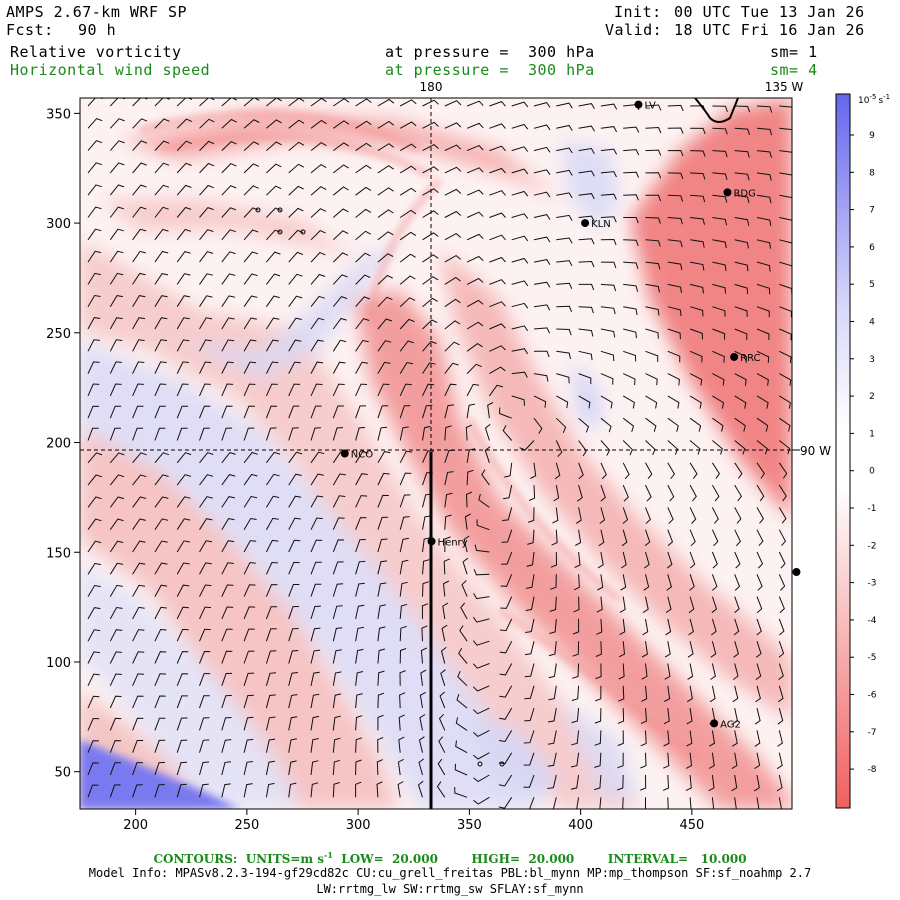 The width and height of the screenshot is (900, 900). Describe the element at coordinates (58, 663) in the screenshot. I see `y-tick-label: 100` at that location.